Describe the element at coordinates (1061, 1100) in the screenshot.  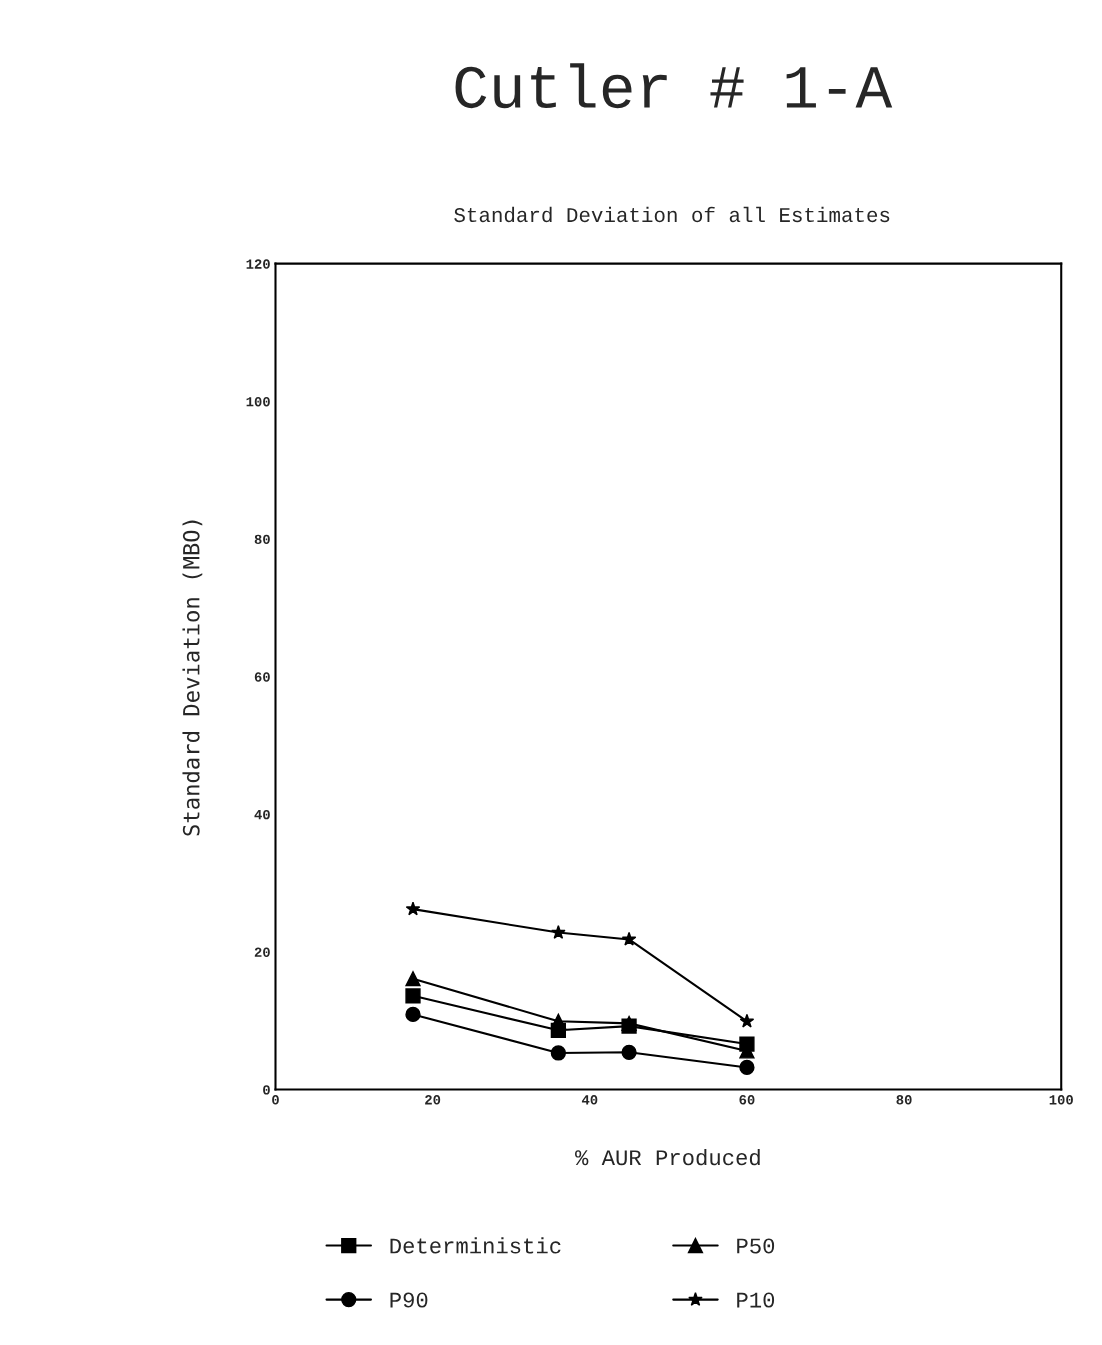
I see `x-tick-label: 100` at that location.